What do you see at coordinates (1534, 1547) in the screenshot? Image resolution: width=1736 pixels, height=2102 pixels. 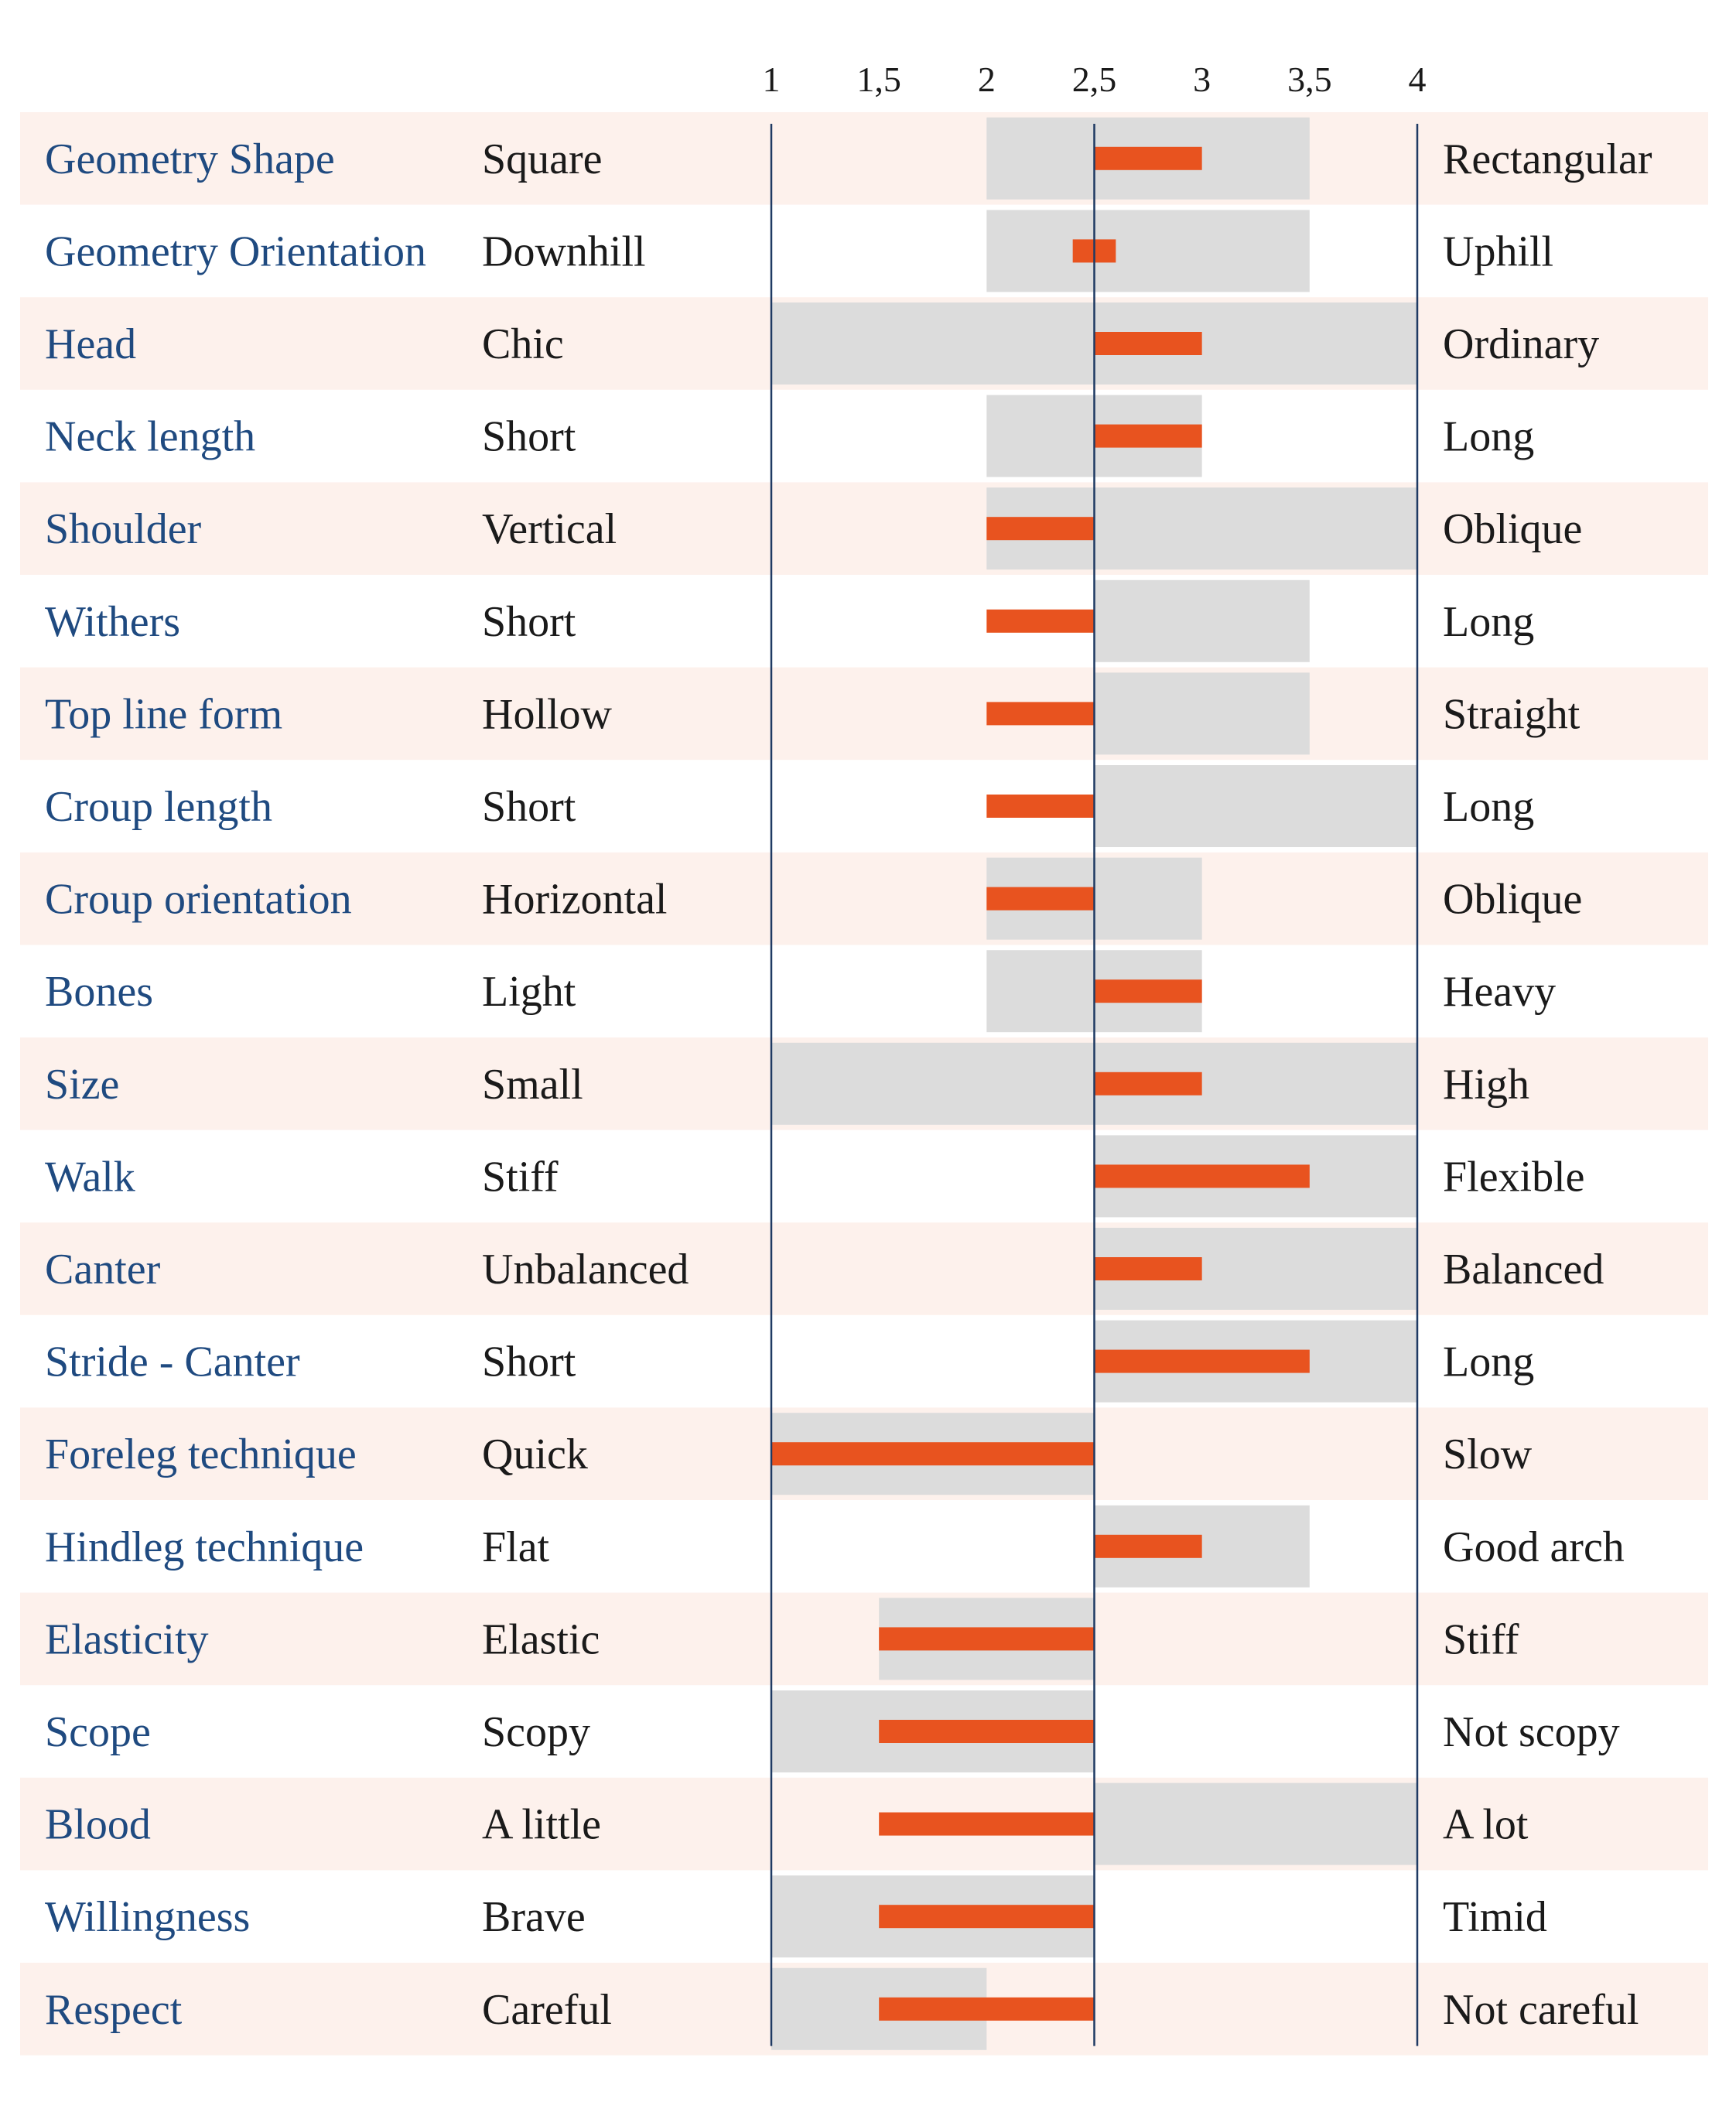 I see `high-pole-label: Good arch` at bounding box center [1534, 1547].